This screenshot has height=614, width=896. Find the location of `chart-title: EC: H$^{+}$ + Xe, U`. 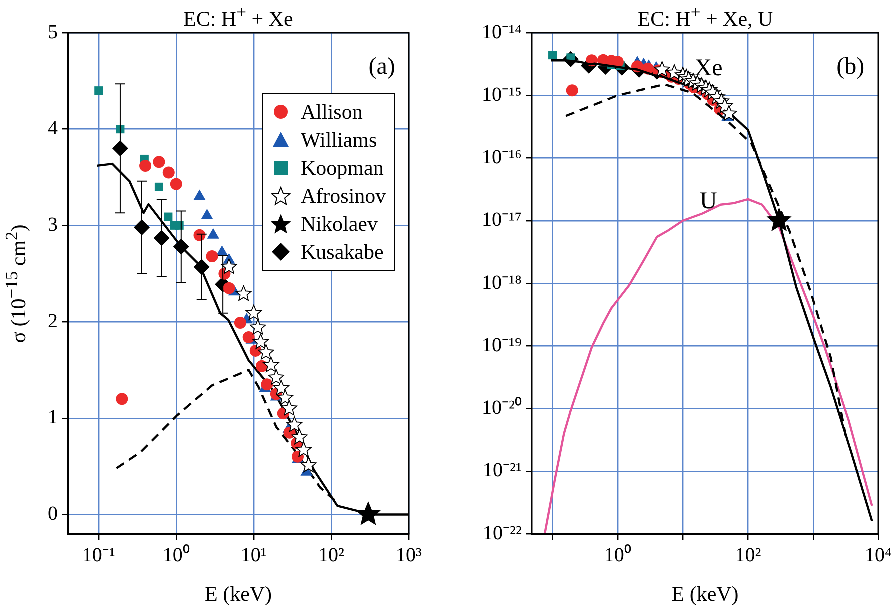

chart-title: EC: H$^{+}$ + Xe, U is located at coordinates (706, 17).